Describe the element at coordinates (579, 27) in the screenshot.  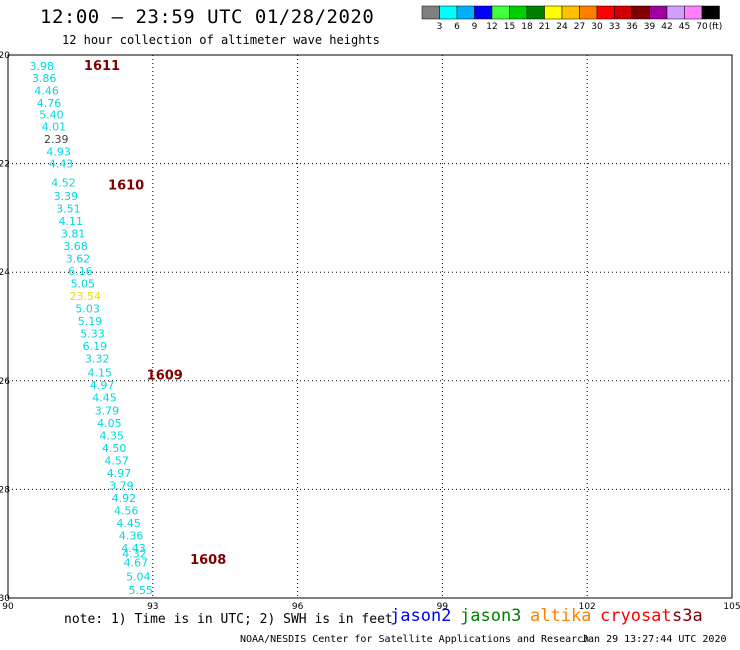
I see `color-scale-label: 27` at that location.